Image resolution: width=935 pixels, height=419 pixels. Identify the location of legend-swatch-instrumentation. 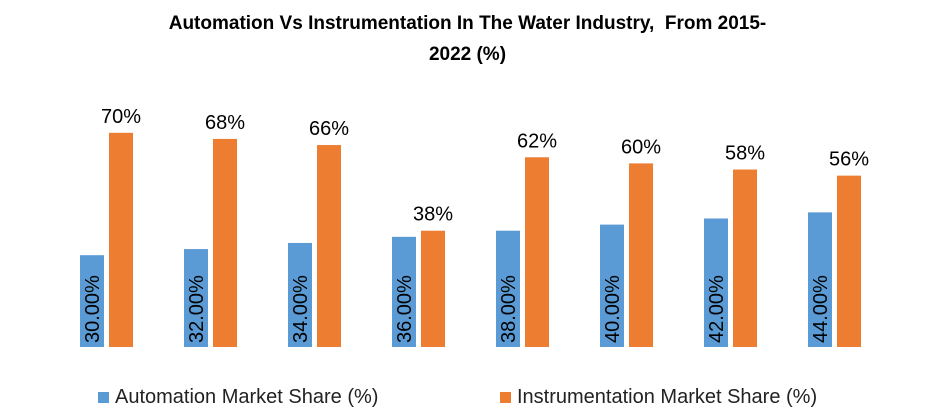
(505, 397).